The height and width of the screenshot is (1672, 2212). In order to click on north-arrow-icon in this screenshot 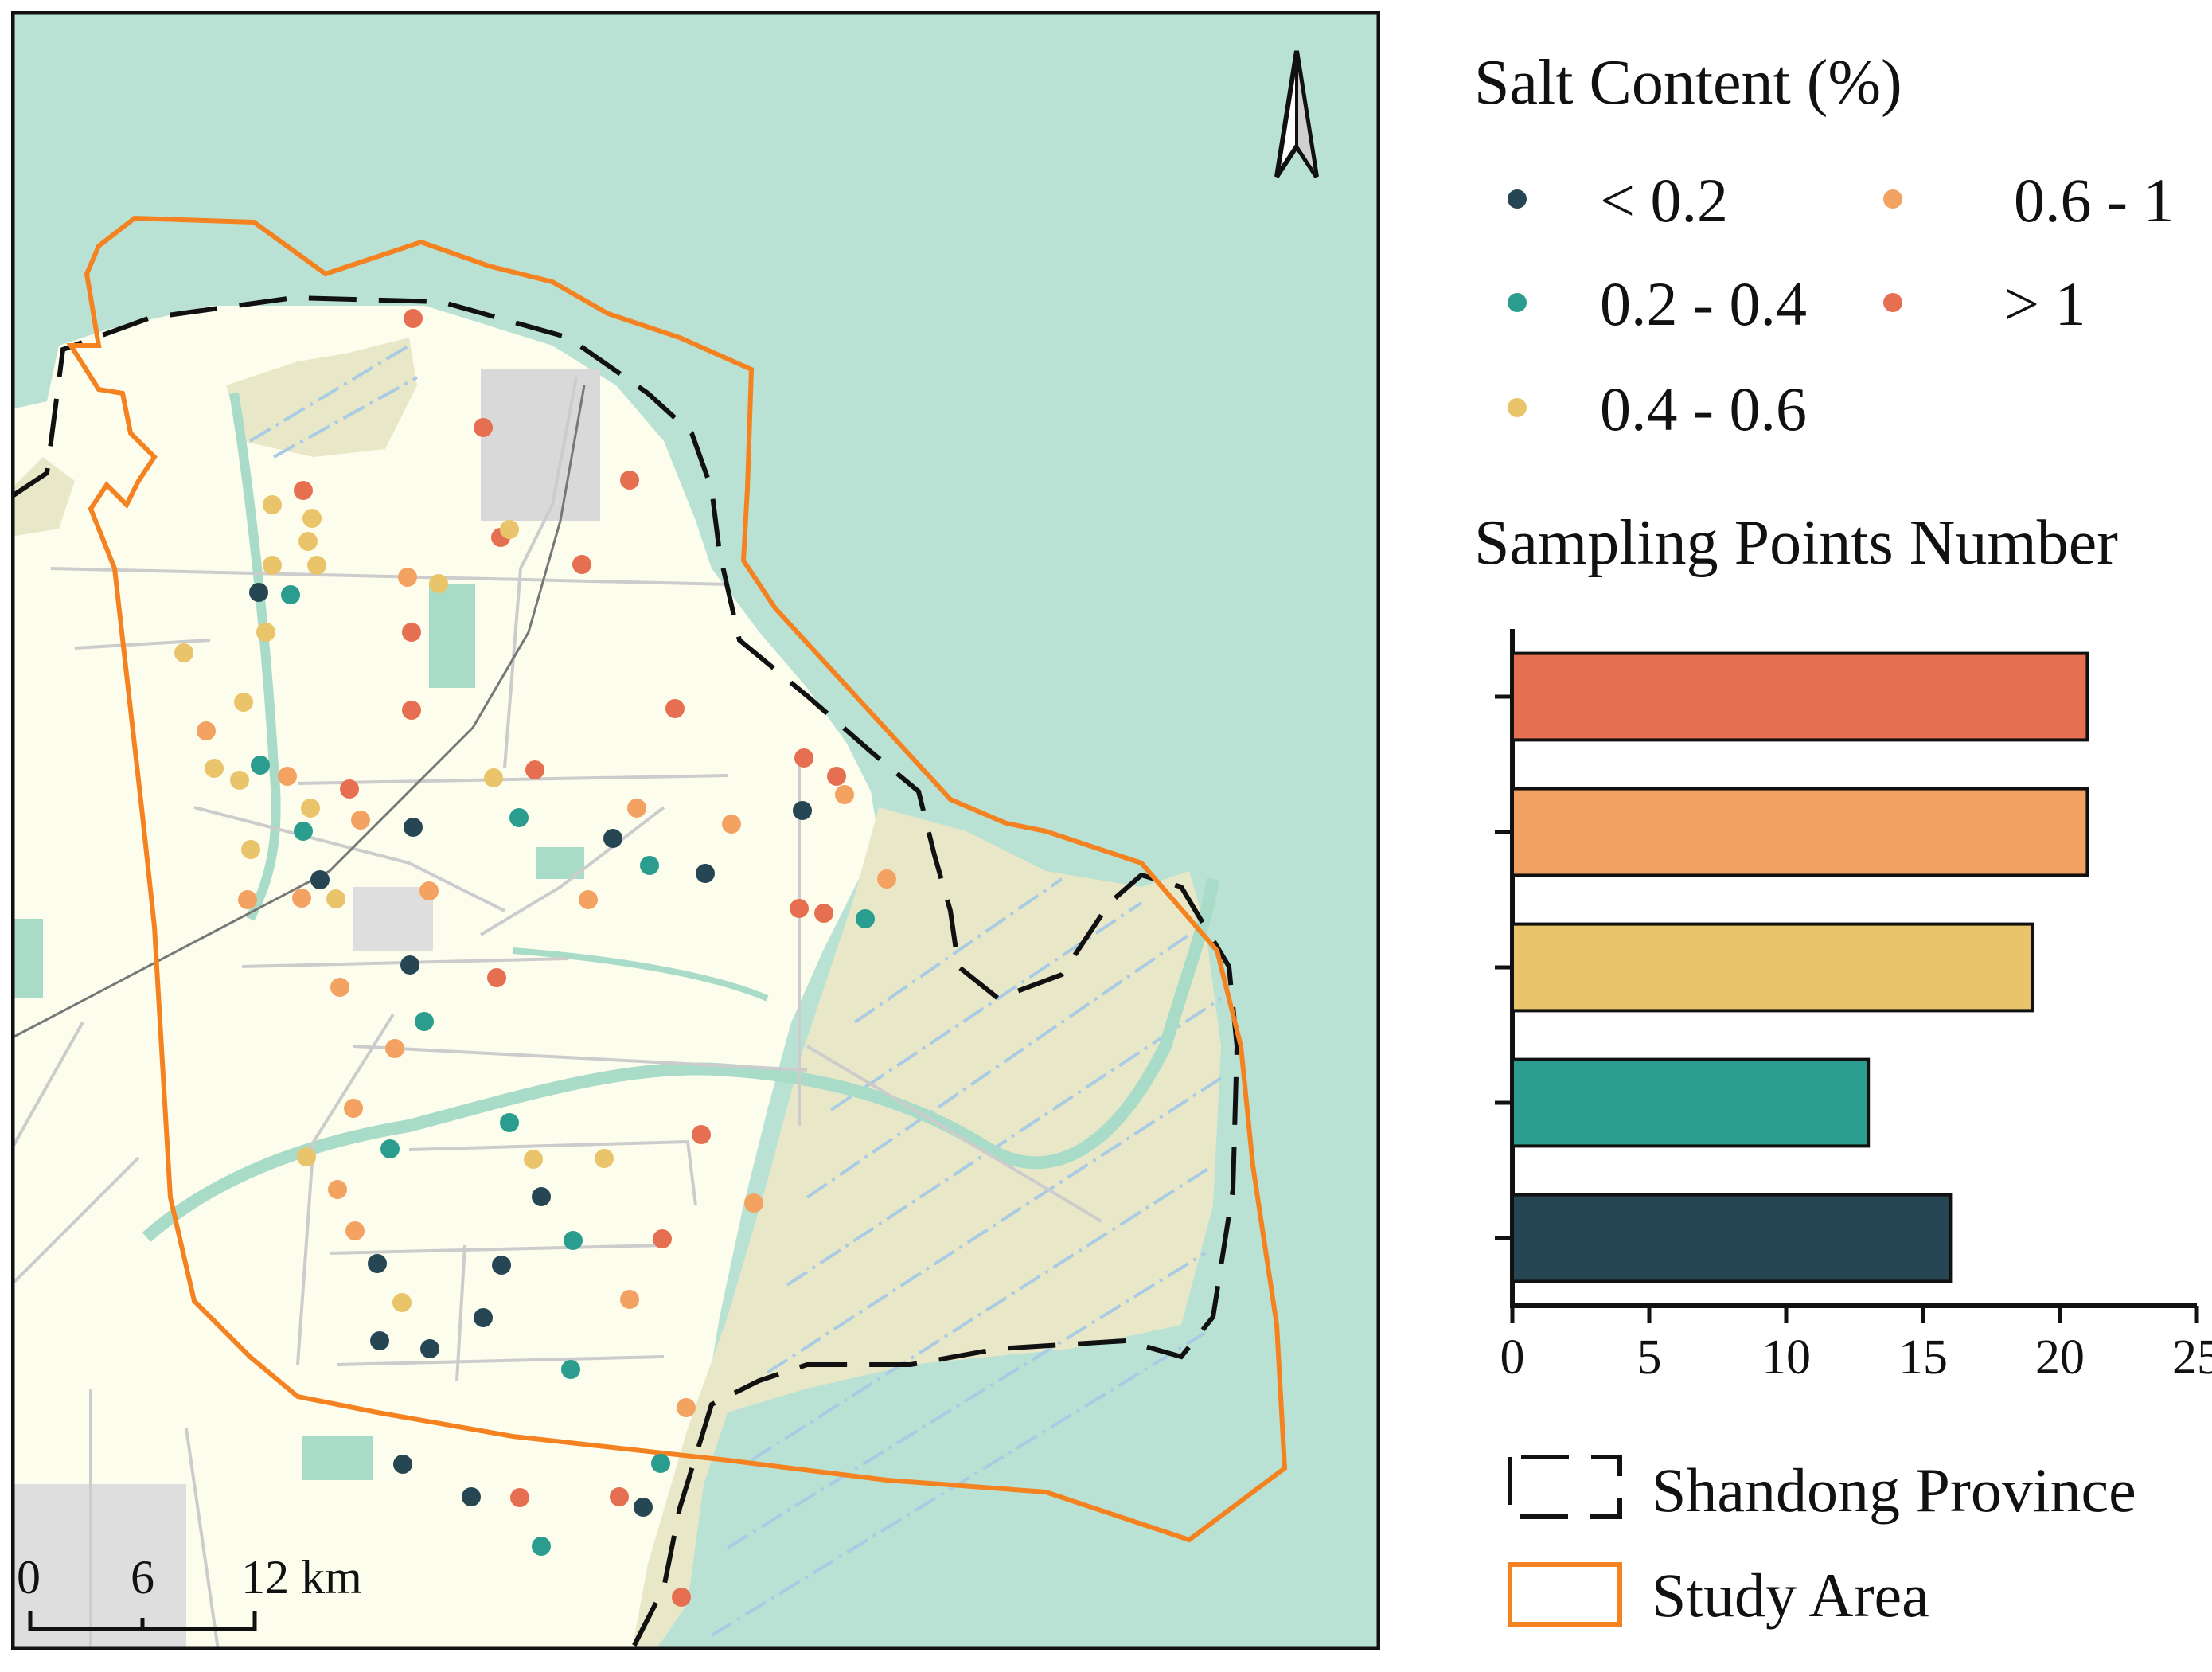, I will do `click(1297, 114)`.